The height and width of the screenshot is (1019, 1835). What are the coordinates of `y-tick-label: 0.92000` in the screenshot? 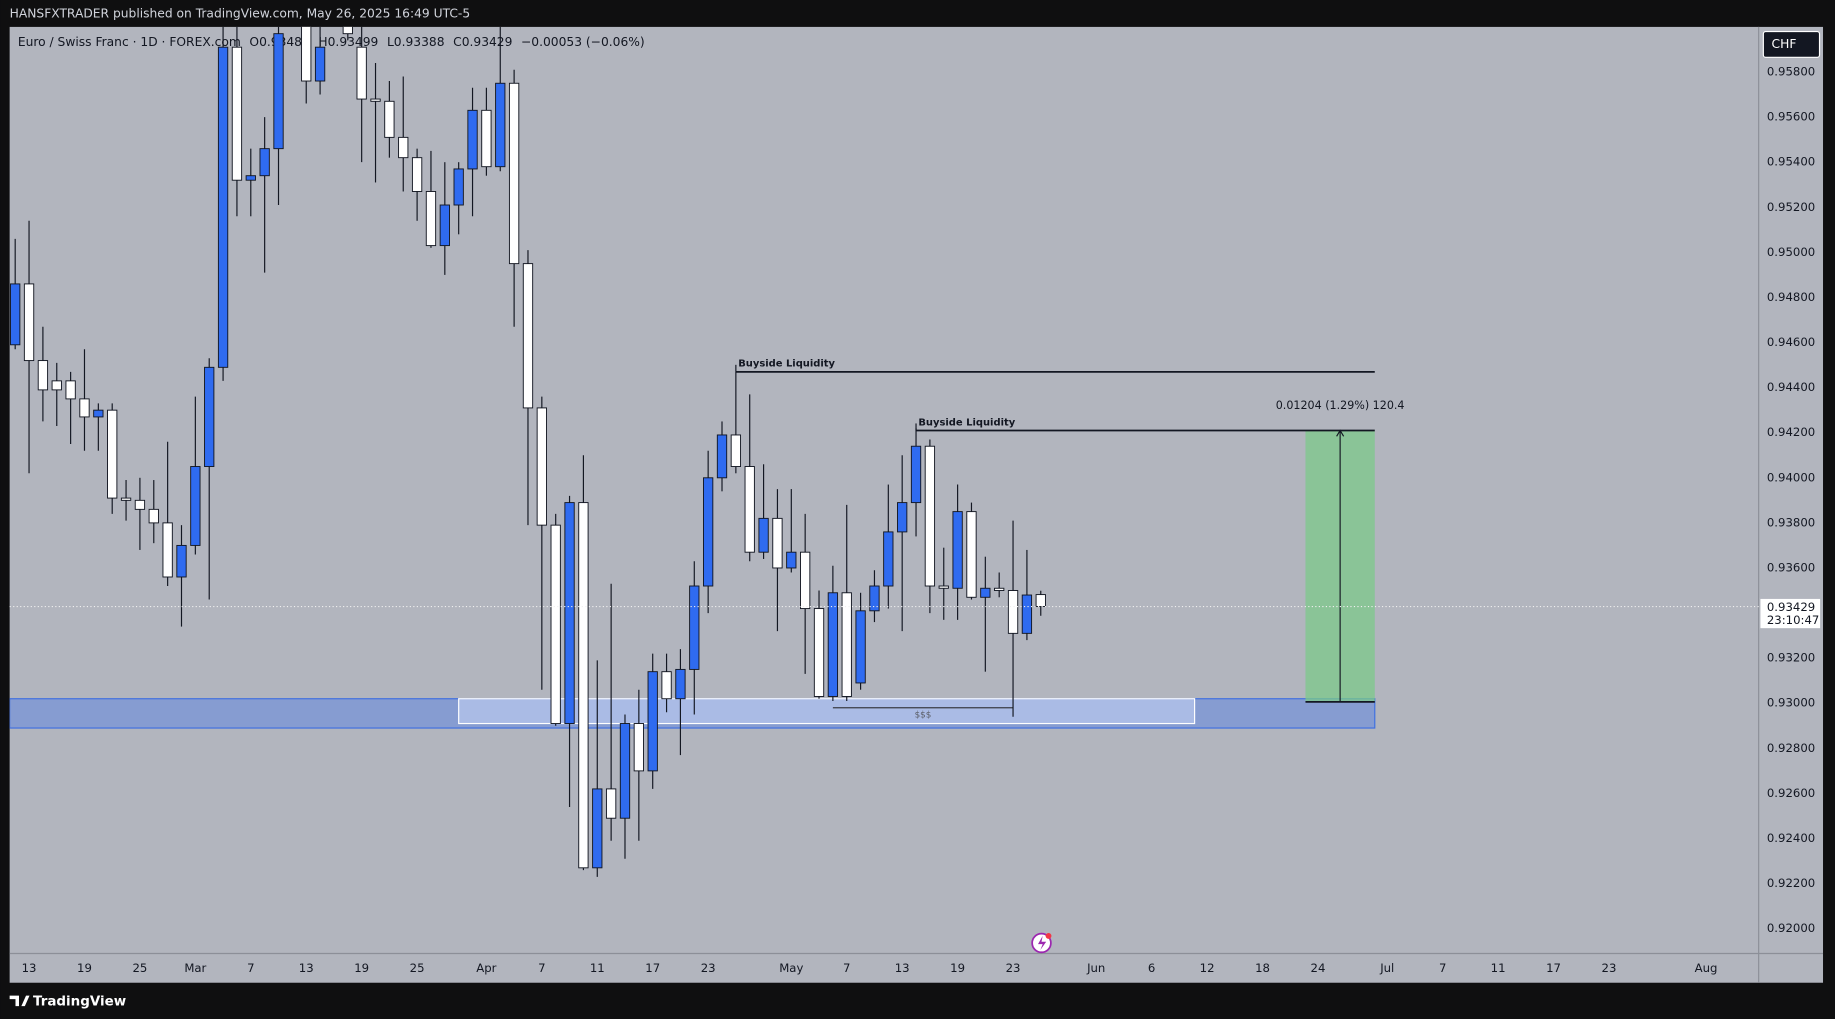 It's located at (1791, 928).